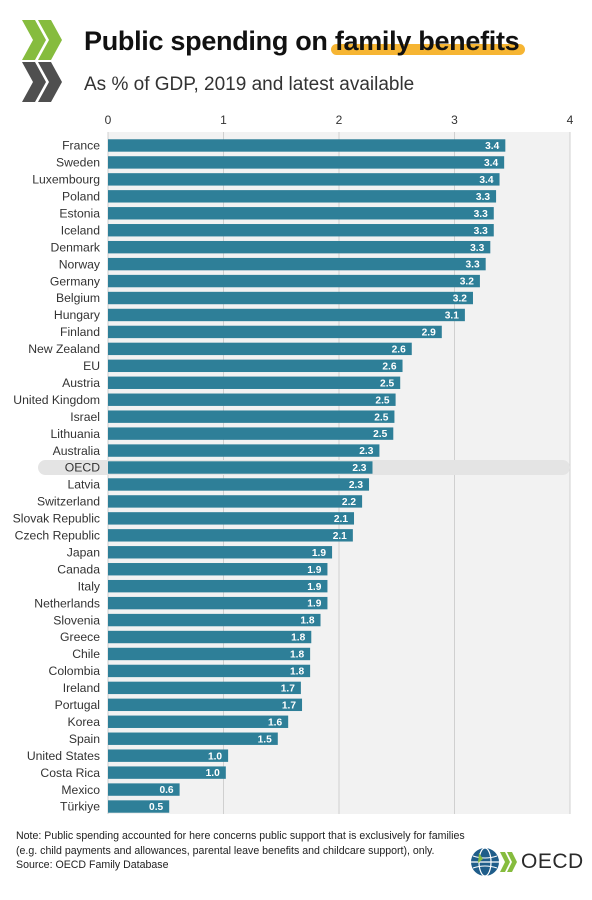 Image resolution: width=592 pixels, height=900 pixels. I want to click on oecd-logo: OECD, so click(527, 862).